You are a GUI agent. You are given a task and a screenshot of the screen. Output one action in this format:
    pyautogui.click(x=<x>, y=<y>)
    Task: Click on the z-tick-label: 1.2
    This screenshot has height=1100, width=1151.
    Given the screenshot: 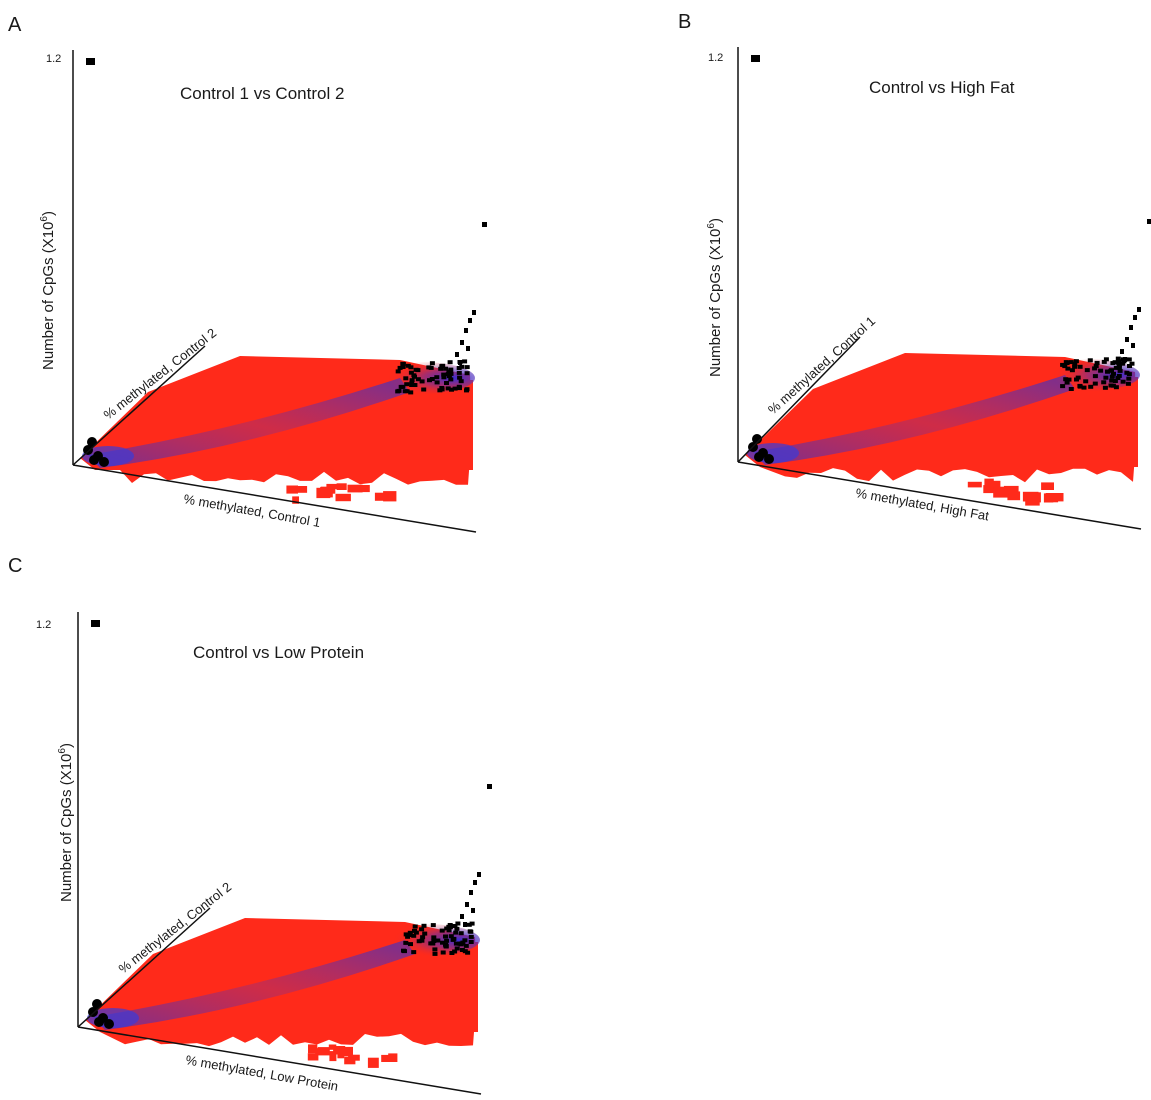 What is the action you would take?
    pyautogui.click(x=715, y=58)
    